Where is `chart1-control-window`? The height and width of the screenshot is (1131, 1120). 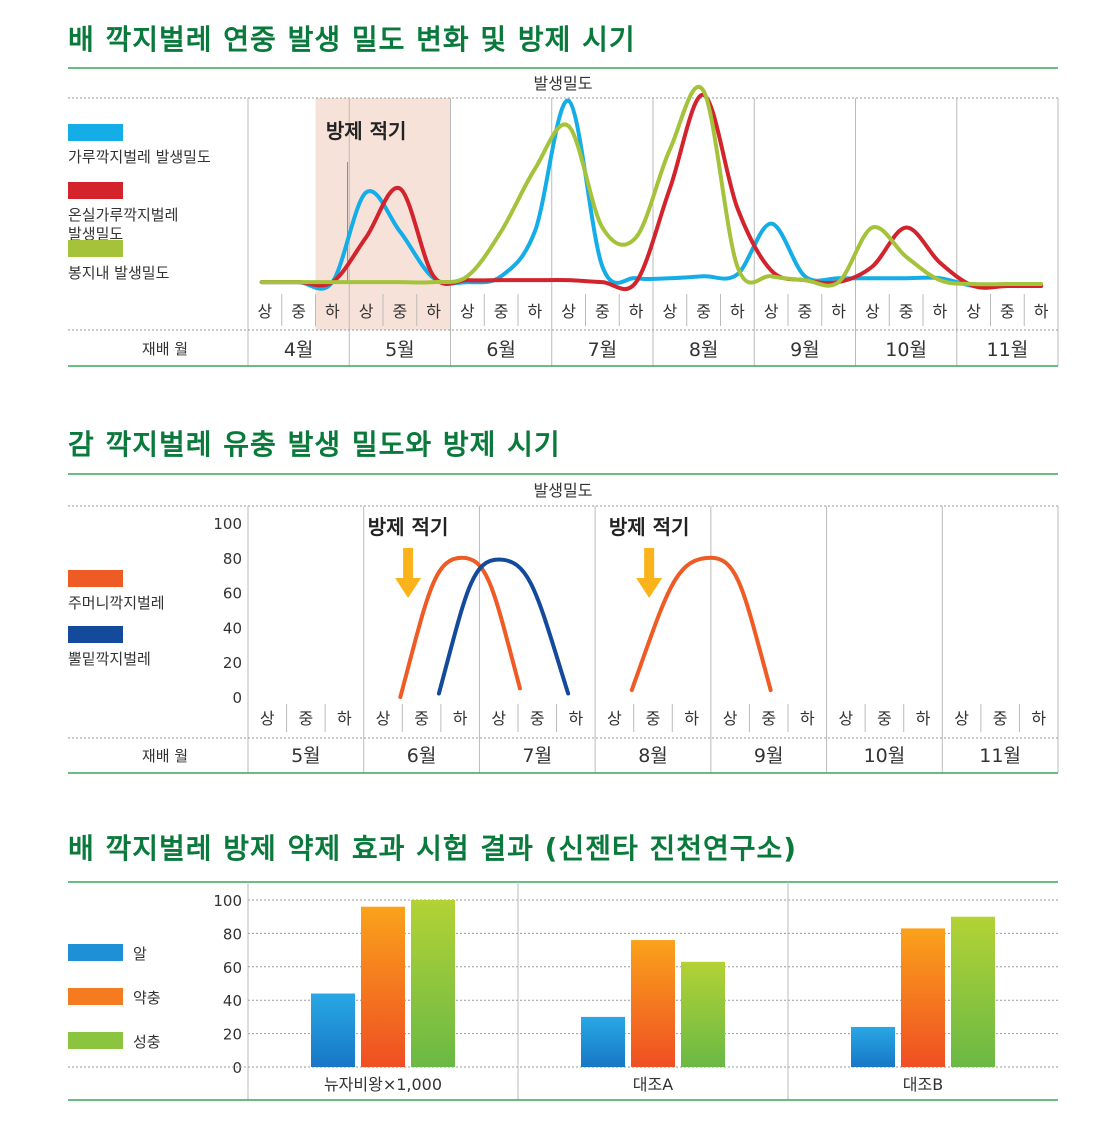
chart1-control-window is located at coordinates (383, 214).